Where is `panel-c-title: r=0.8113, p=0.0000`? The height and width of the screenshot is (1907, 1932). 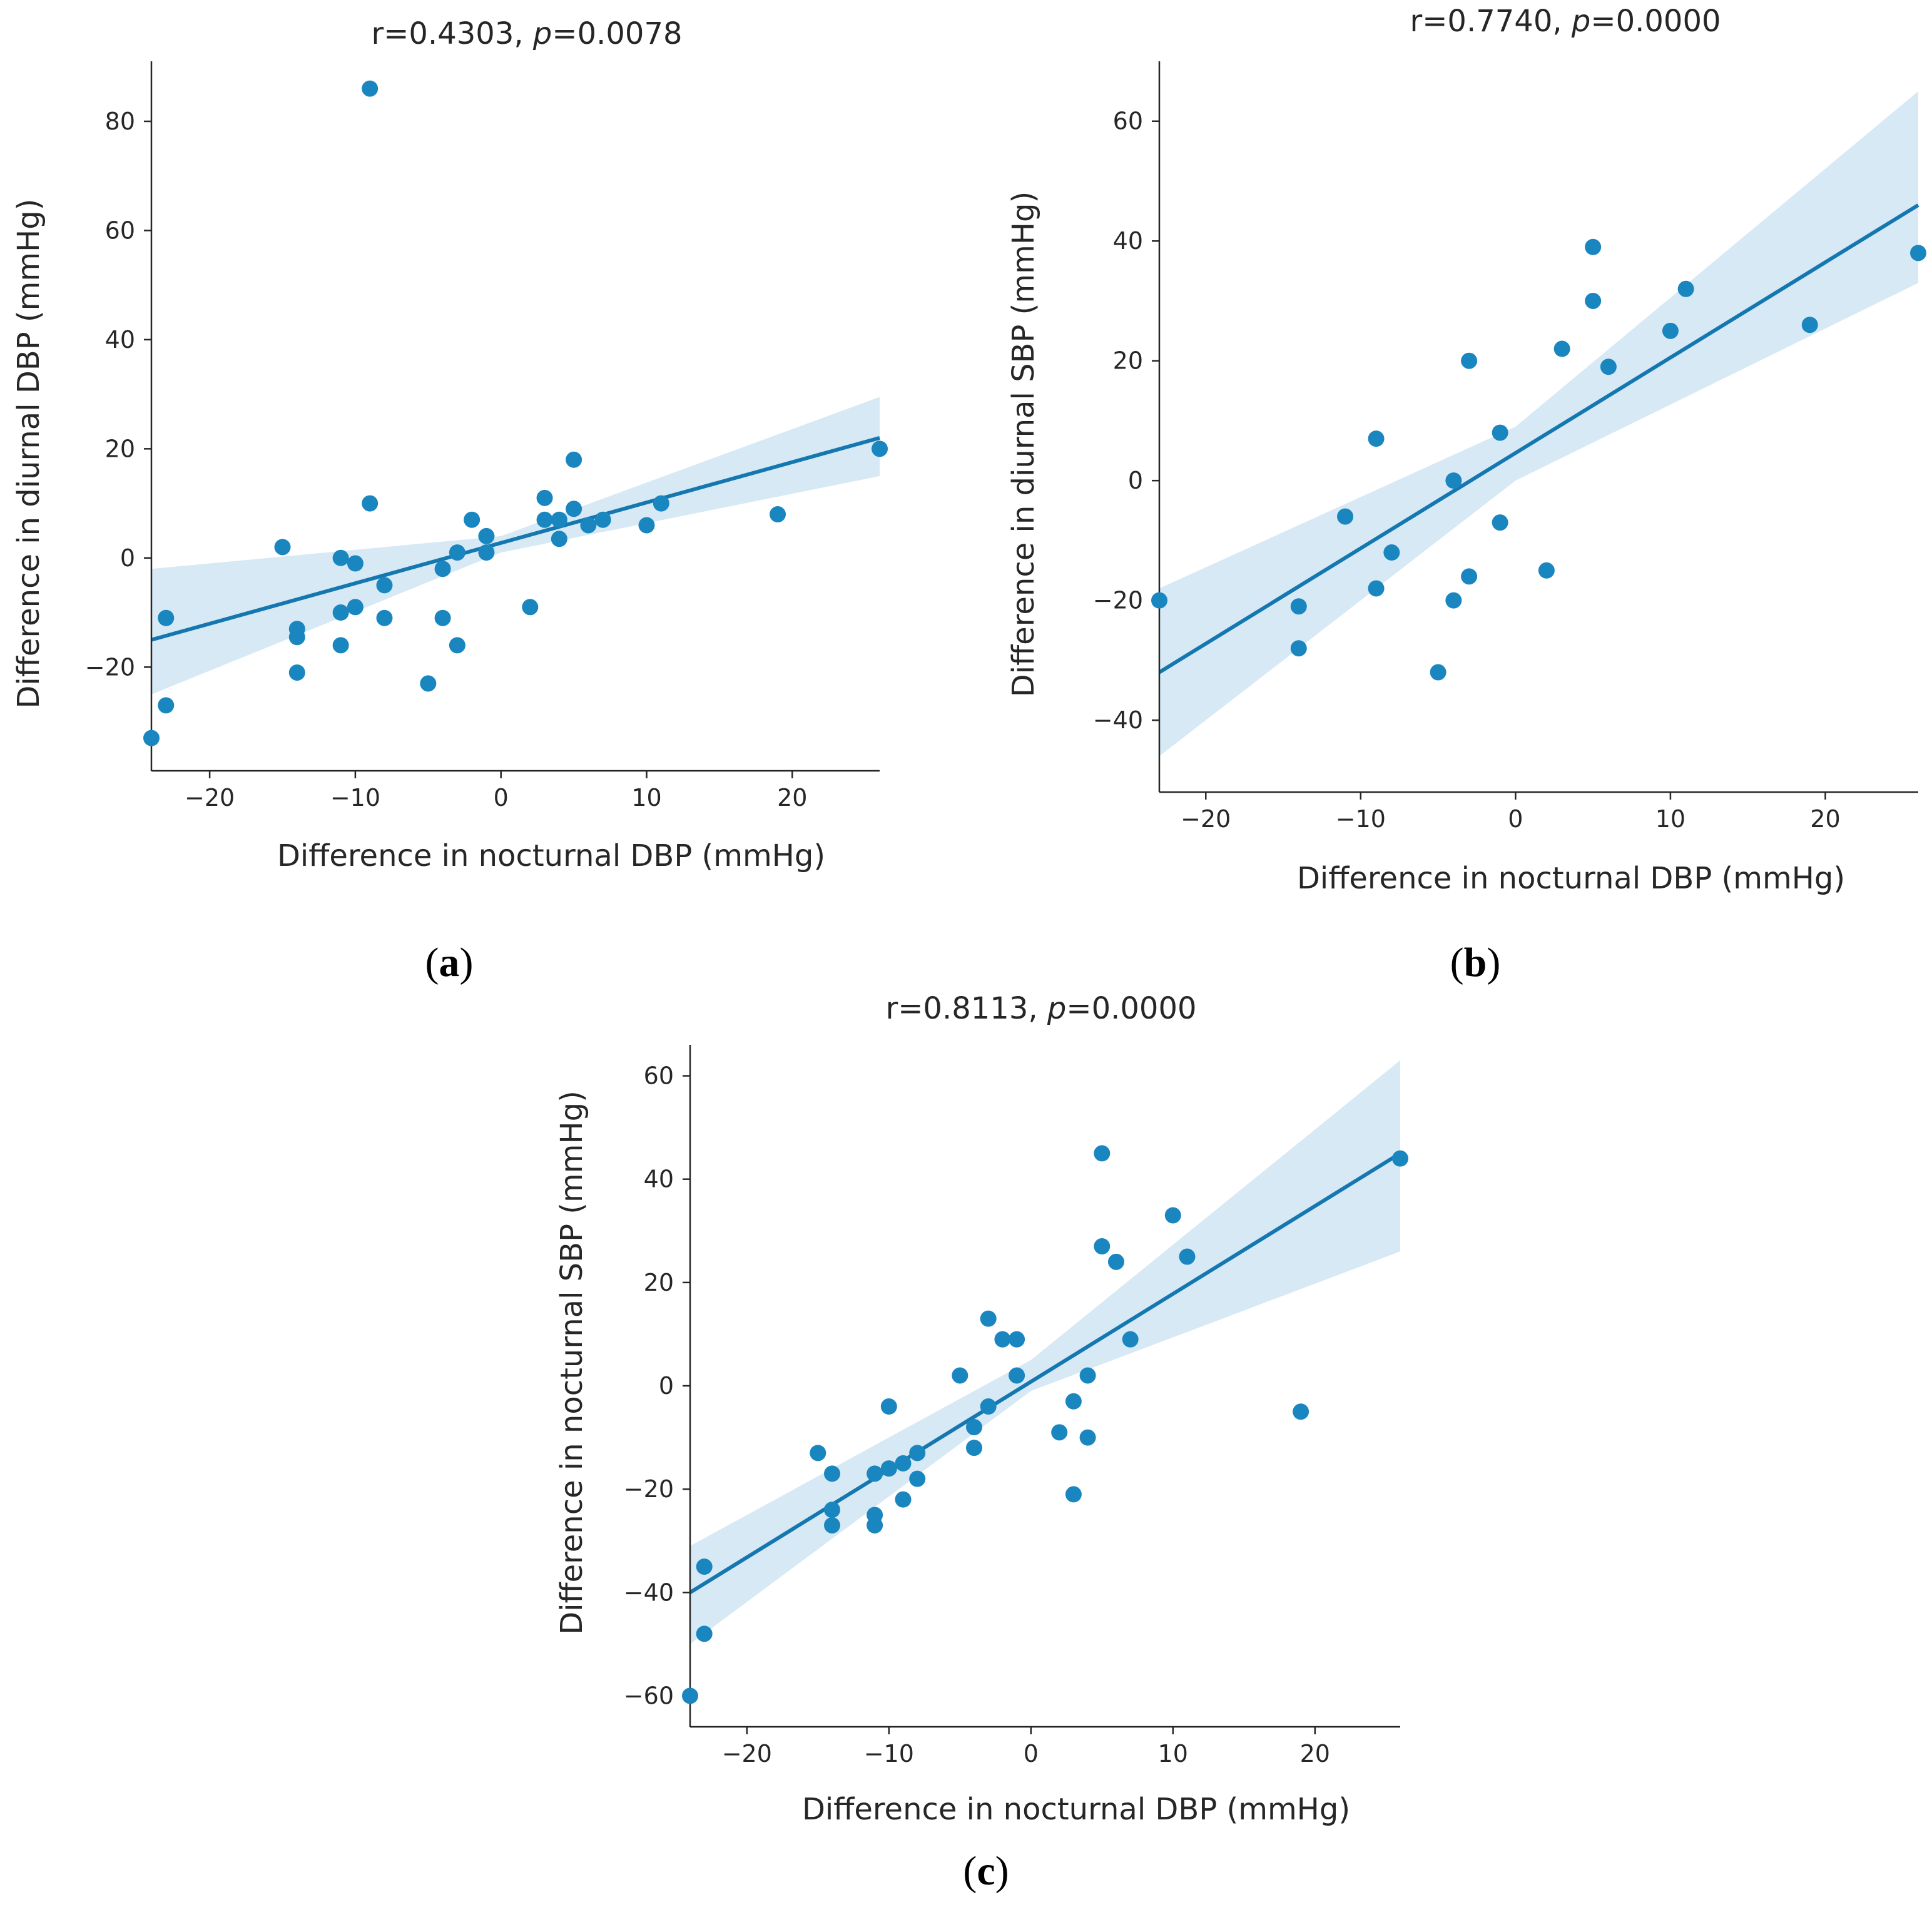
panel-c-title: r=0.8113, p=0.0000 is located at coordinates (1040, 1008).